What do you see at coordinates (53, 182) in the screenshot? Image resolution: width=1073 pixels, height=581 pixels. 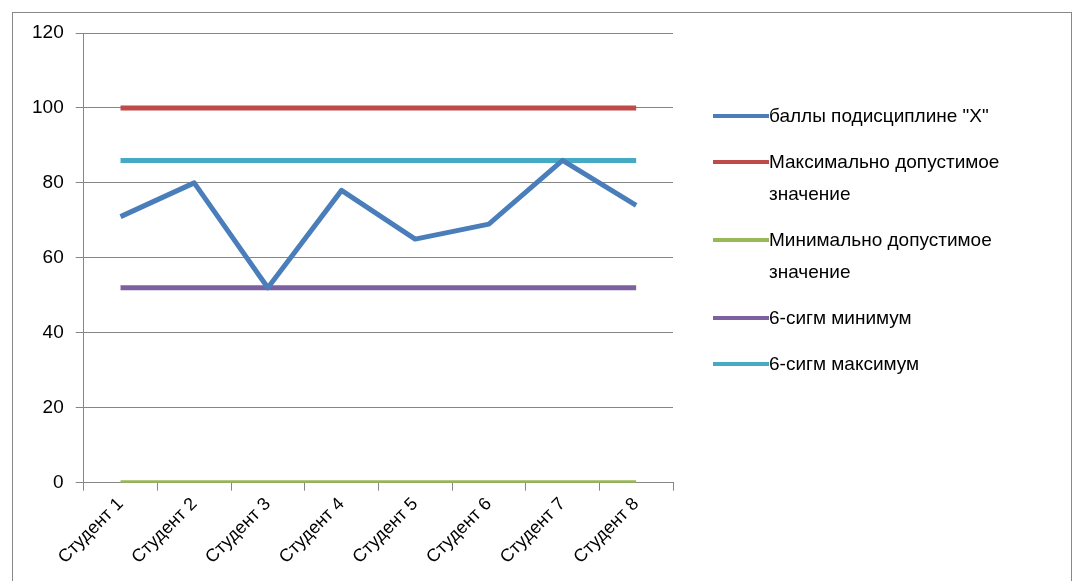 I see `y-tick-label: 80` at bounding box center [53, 182].